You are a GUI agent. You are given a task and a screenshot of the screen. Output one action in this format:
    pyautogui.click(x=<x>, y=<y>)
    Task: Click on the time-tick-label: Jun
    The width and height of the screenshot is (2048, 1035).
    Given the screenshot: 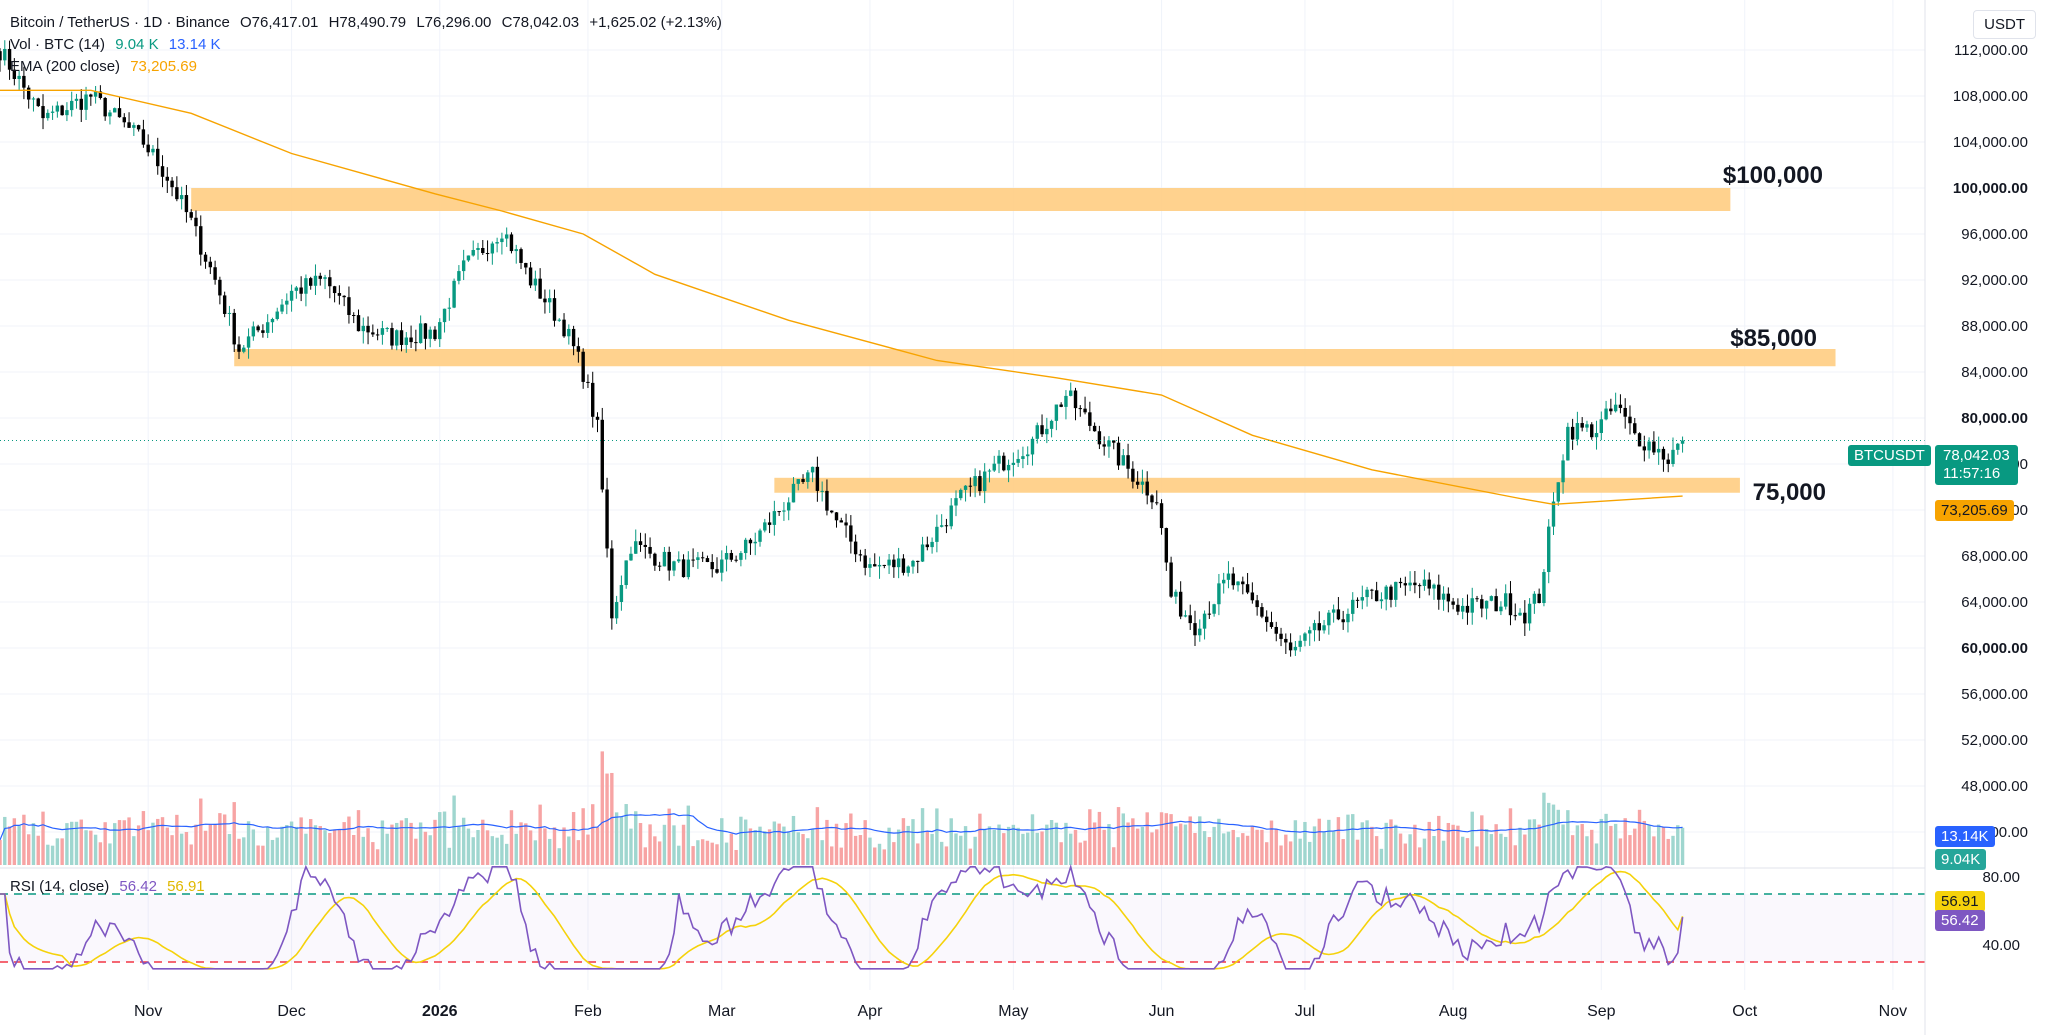 What is the action you would take?
    pyautogui.click(x=1162, y=1011)
    